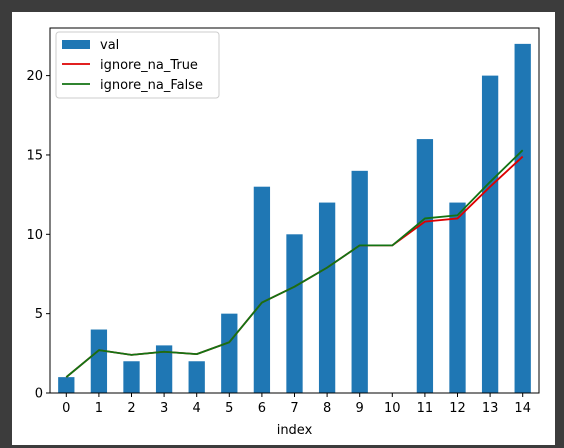 Image resolution: width=564 pixels, height=448 pixels. I want to click on x-tick-label: 0, so click(66, 408).